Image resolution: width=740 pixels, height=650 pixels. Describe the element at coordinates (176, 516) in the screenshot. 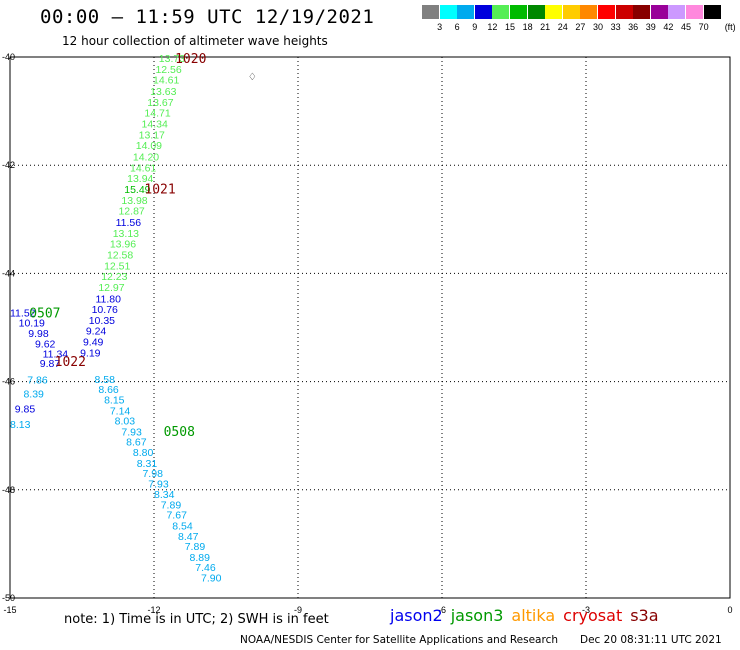

I see `wave-height-label: 7.67` at that location.